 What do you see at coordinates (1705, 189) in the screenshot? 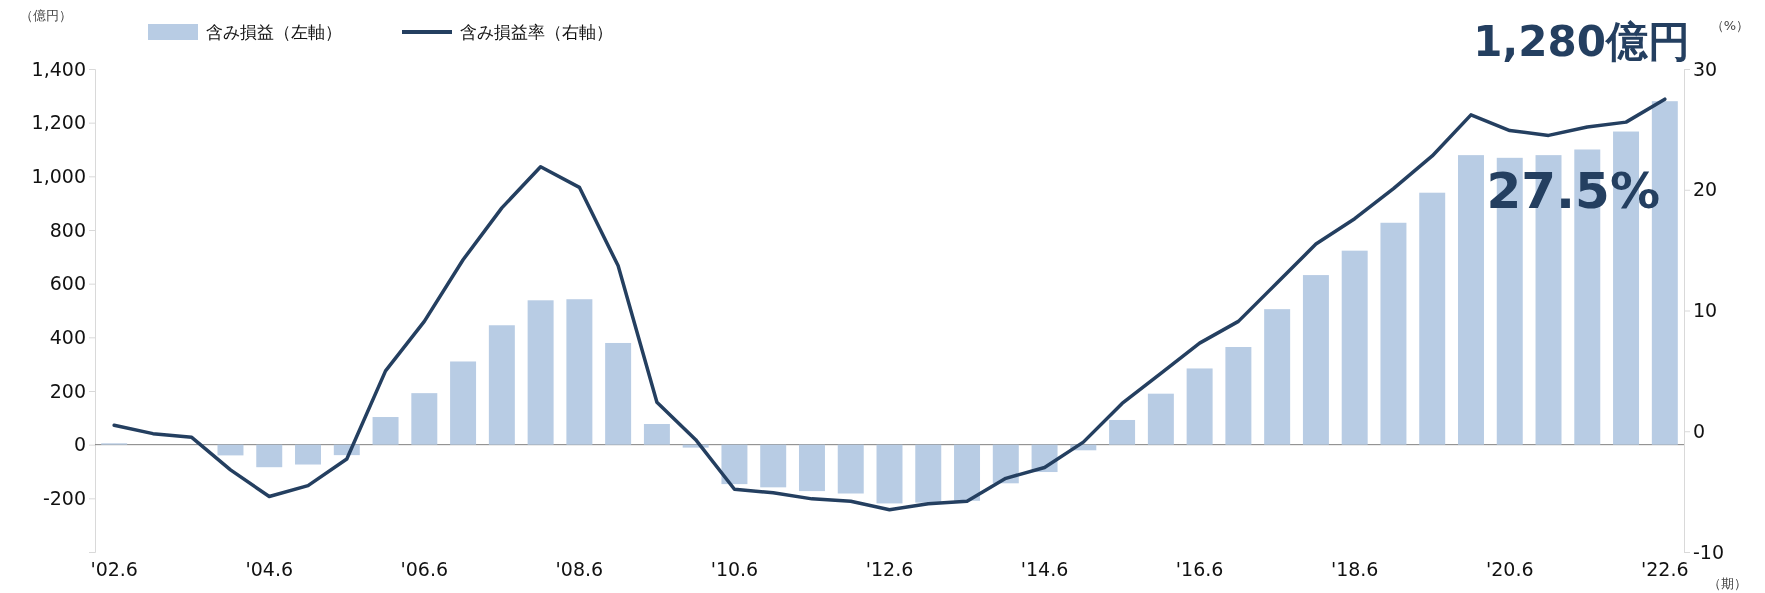
I see `y2-tick-label: 20` at bounding box center [1705, 189].